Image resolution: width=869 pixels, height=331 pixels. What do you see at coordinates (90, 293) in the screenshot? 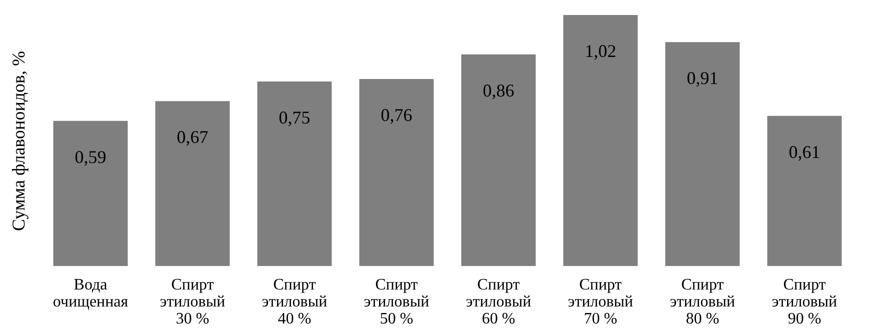
I see `x-tick-label: Вода очищенная` at bounding box center [90, 293].